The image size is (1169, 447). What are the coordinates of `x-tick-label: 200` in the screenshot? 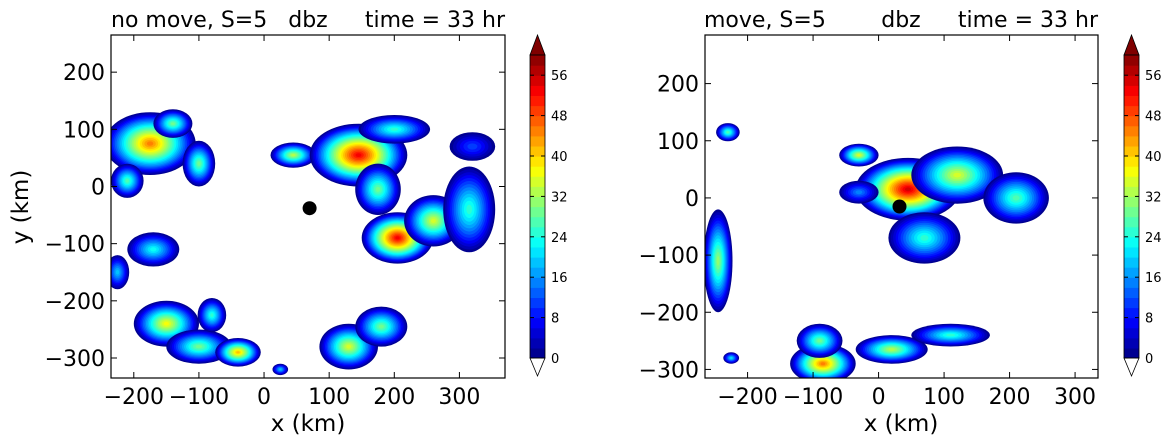 It's located at (1010, 397).